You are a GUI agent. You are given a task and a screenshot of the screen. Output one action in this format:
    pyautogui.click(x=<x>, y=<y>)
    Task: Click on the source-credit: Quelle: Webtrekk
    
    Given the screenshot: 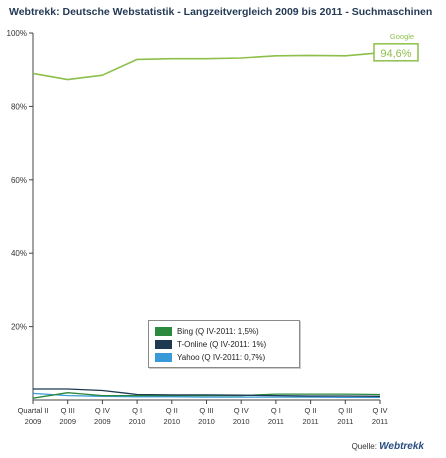 What is the action you would take?
    pyautogui.click(x=388, y=446)
    